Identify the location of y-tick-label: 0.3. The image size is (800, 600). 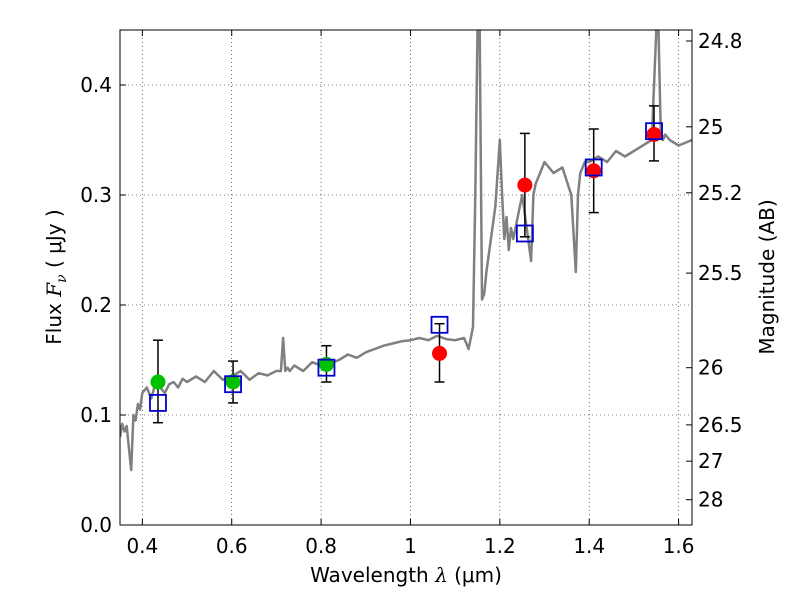
(96, 195).